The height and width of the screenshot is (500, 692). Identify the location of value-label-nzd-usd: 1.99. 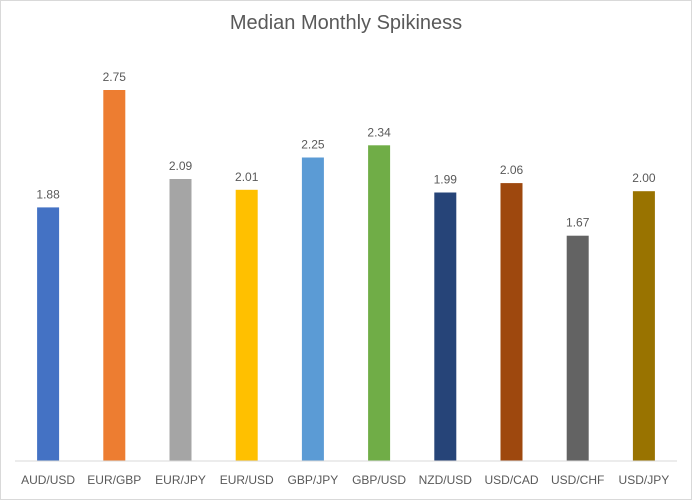
(446, 180).